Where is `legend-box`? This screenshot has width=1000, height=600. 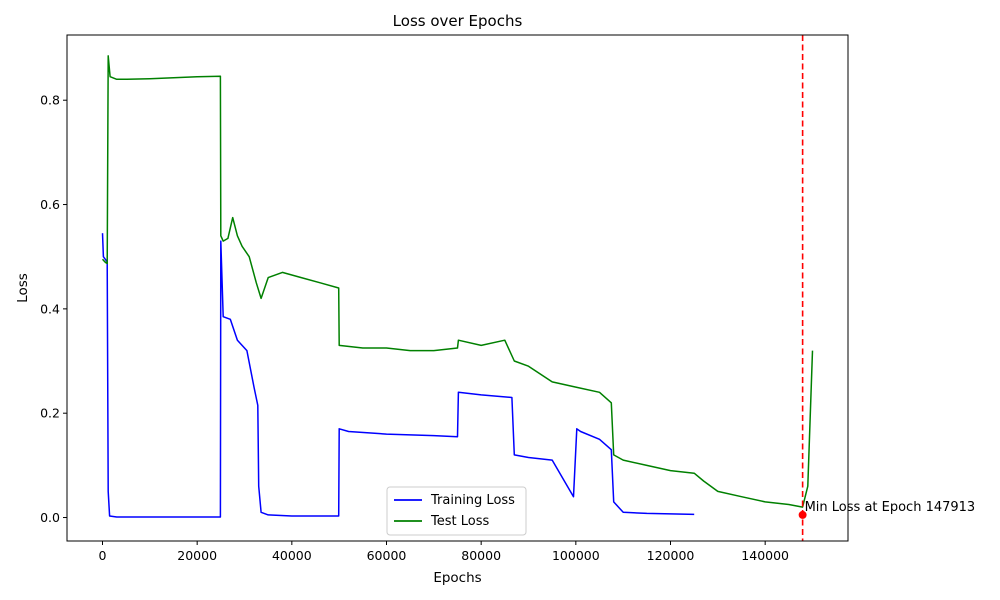
legend-box is located at coordinates (456, 511).